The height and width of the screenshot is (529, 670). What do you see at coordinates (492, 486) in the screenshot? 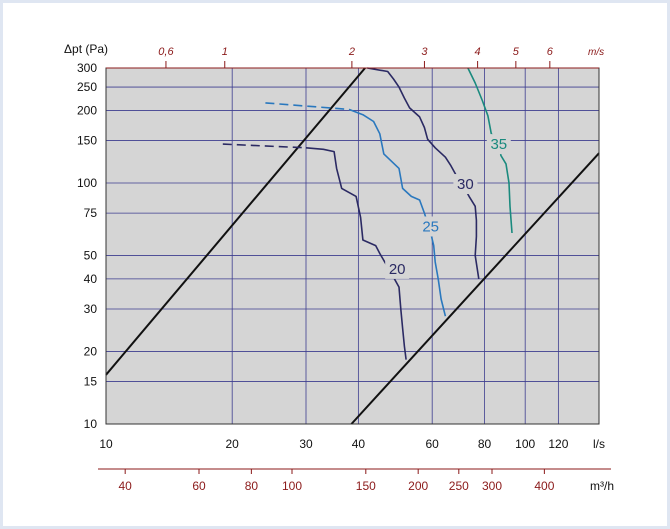
I see `x2-tick-label: 300` at bounding box center [492, 486].